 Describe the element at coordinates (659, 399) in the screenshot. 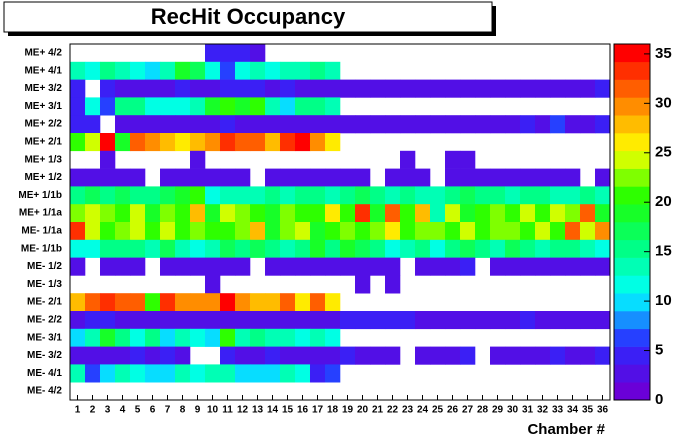

I see `colorbar-tick-label: 0` at that location.